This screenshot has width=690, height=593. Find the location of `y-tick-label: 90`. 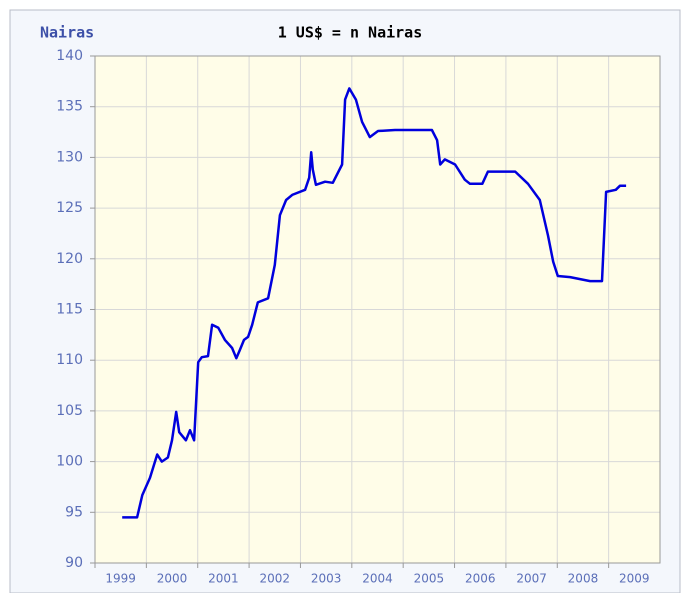

y-tick-label: 90 is located at coordinates (74, 563).